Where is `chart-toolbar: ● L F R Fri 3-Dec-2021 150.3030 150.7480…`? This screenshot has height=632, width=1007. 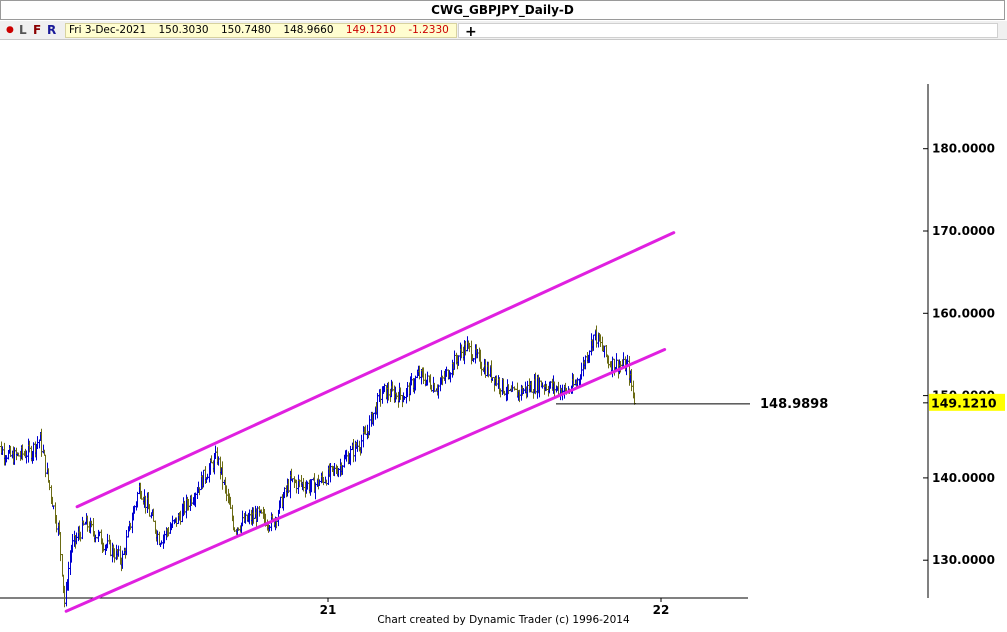
chart-toolbar: ● L F R Fri 3-Dec-2021 150.3030 150.7480… is located at coordinates (503, 30).